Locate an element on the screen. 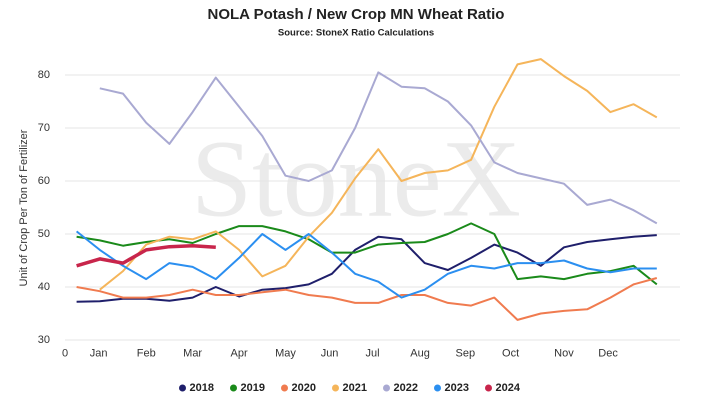 Image resolution: width=713 pixels, height=415 pixels. legend-label: 2022 is located at coordinates (406, 388).